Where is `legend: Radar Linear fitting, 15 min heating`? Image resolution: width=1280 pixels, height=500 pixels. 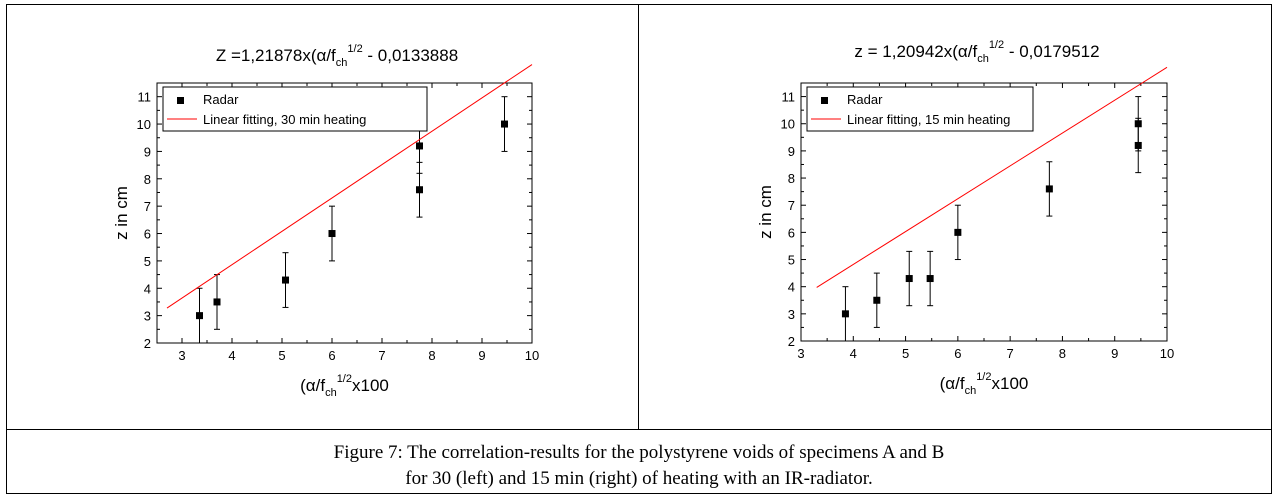 legend: Radar Linear fitting, 15 min heating is located at coordinates (920, 109).